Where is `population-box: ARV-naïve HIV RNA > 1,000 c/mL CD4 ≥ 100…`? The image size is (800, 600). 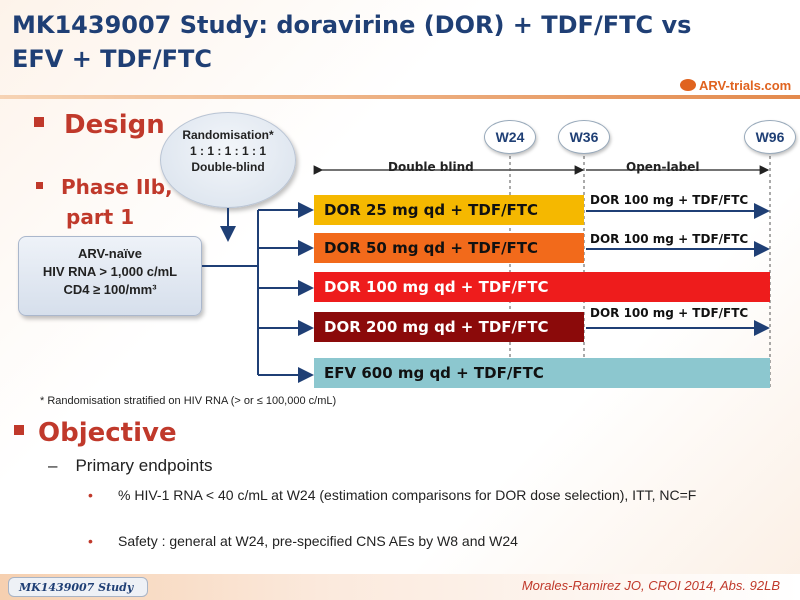 population-box: ARV-naïve HIV RNA > 1,000 c/mL CD4 ≥ 100… is located at coordinates (110, 276).